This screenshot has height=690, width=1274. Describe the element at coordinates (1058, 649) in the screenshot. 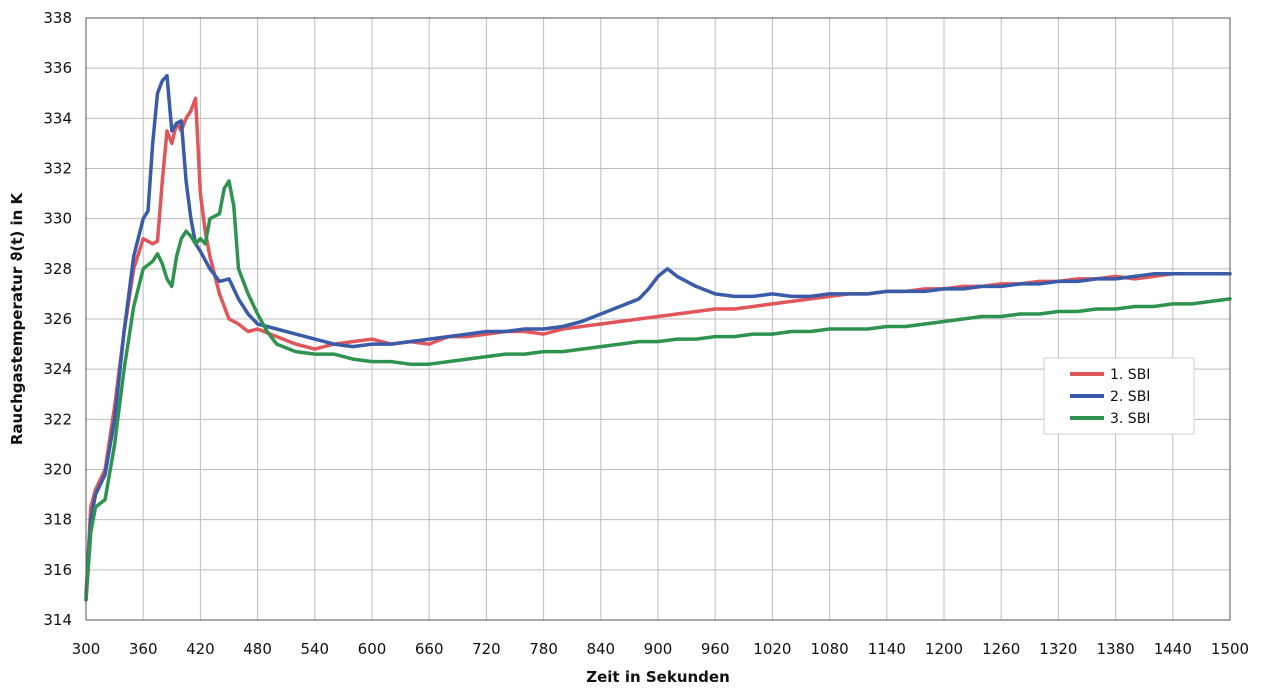

I see `x-tick-label: 1320` at that location.